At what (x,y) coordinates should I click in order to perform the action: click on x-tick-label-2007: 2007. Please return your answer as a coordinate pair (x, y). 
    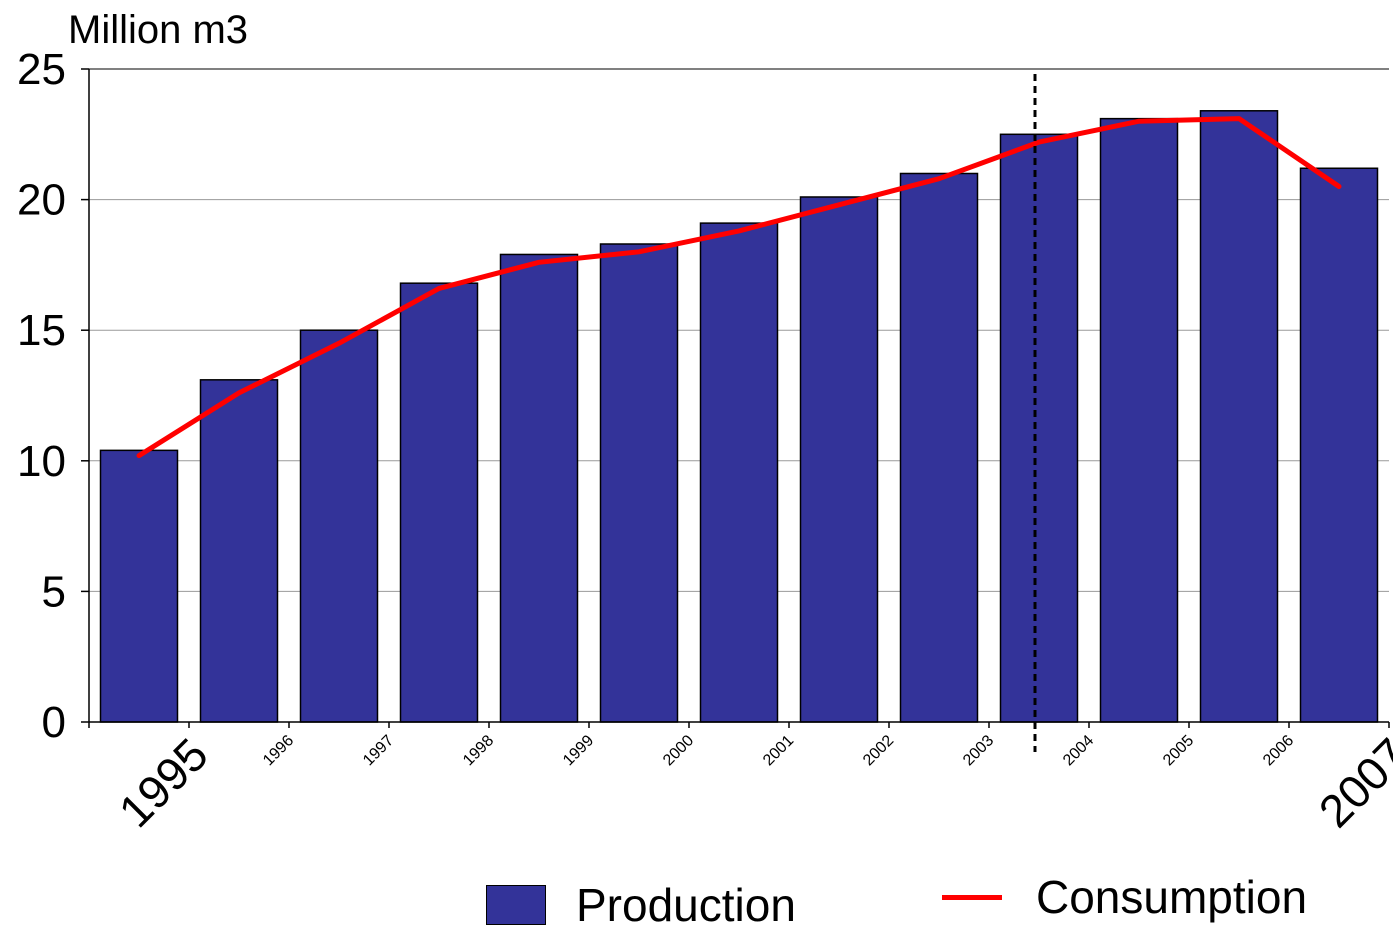
    Looking at the image, I should click on (1351, 782).